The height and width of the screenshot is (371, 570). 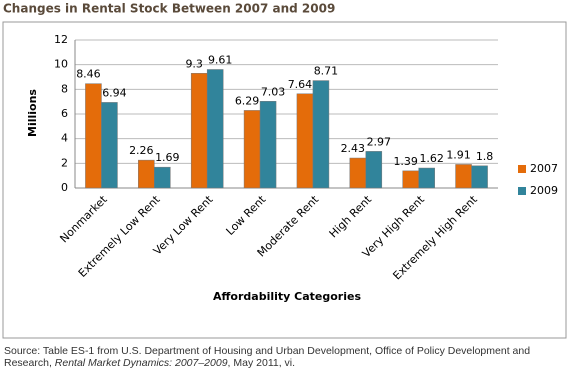 I want to click on data-label: 2.97, so click(x=379, y=141).